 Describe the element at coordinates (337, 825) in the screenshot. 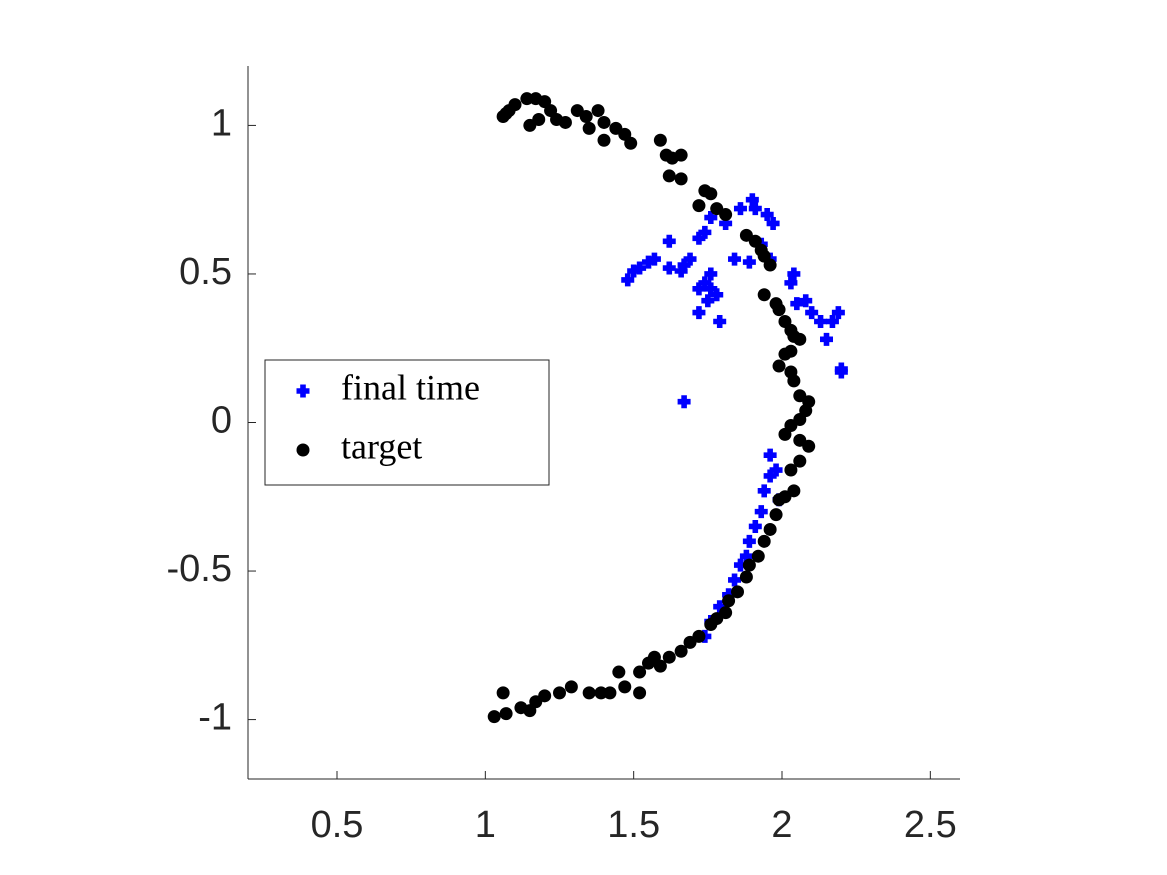

I see `x-tick-label: 0.5` at that location.